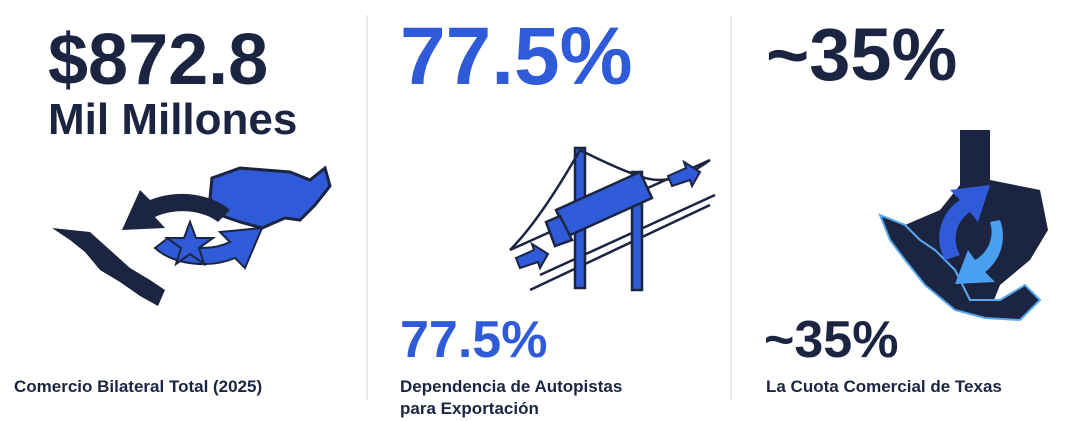 Image resolution: width=1070 pixels, height=421 pixels. I want to click on bridge-icon, so click(612, 219).